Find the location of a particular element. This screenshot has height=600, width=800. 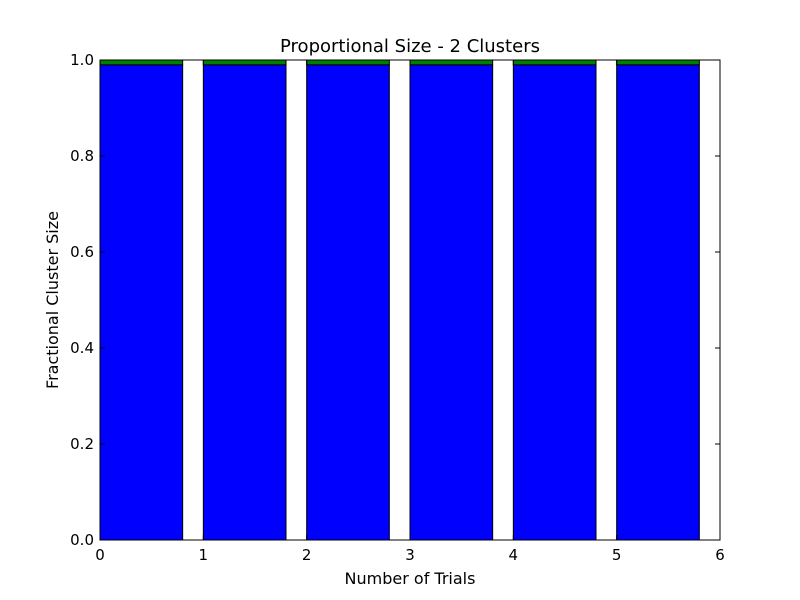

x-axis-label: Number of Trials is located at coordinates (410, 578).